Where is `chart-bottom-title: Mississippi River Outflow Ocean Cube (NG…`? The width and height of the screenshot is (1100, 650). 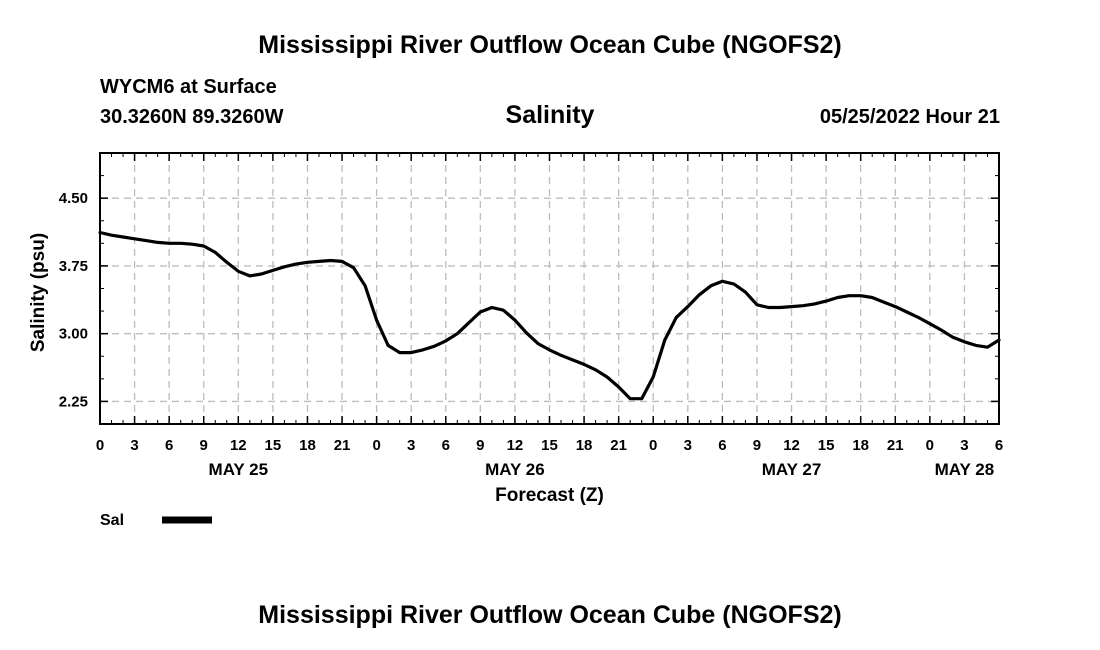 chart-bottom-title: Mississippi River Outflow Ocean Cube (NG… is located at coordinates (550, 615).